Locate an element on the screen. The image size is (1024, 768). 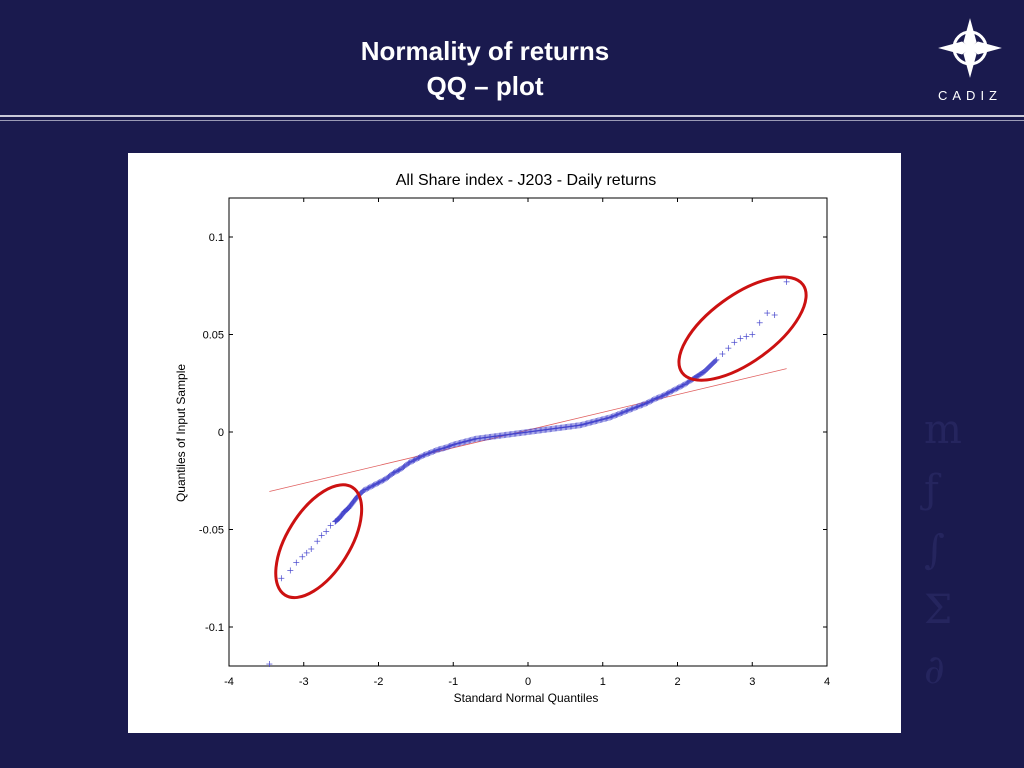
y-tick-label: 0.1 is located at coordinates (216, 238).